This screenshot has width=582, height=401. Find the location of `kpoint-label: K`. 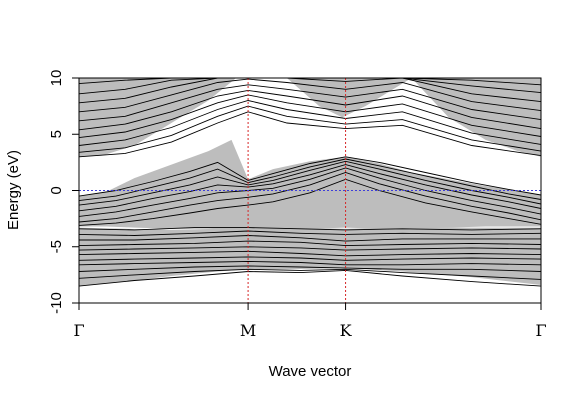

kpoint-label: K is located at coordinates (346, 330).